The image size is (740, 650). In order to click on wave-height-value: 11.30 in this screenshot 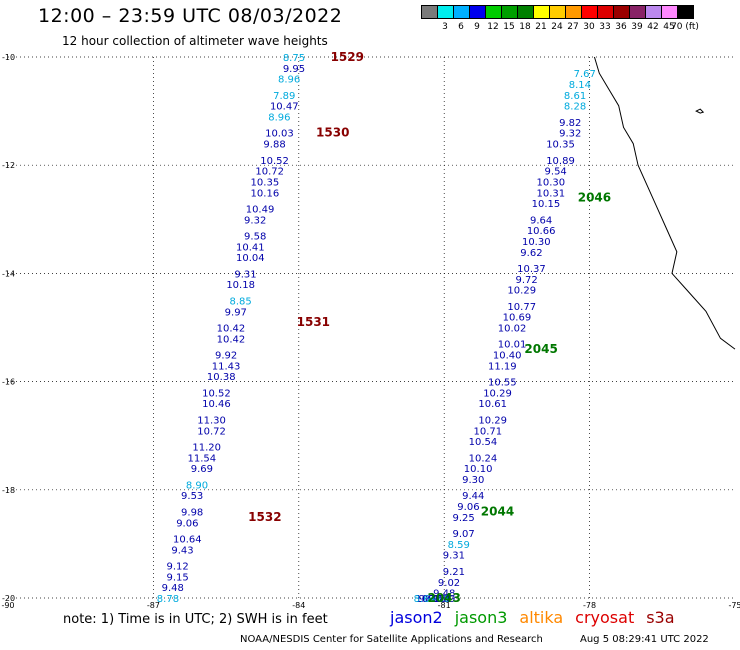, I will do `click(211, 420)`.